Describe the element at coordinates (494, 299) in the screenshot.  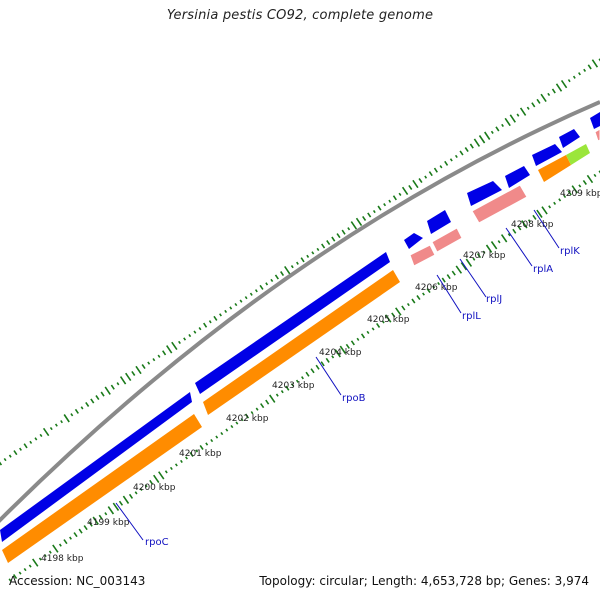
I see `gene-label-rplJ: rplJ` at that location.